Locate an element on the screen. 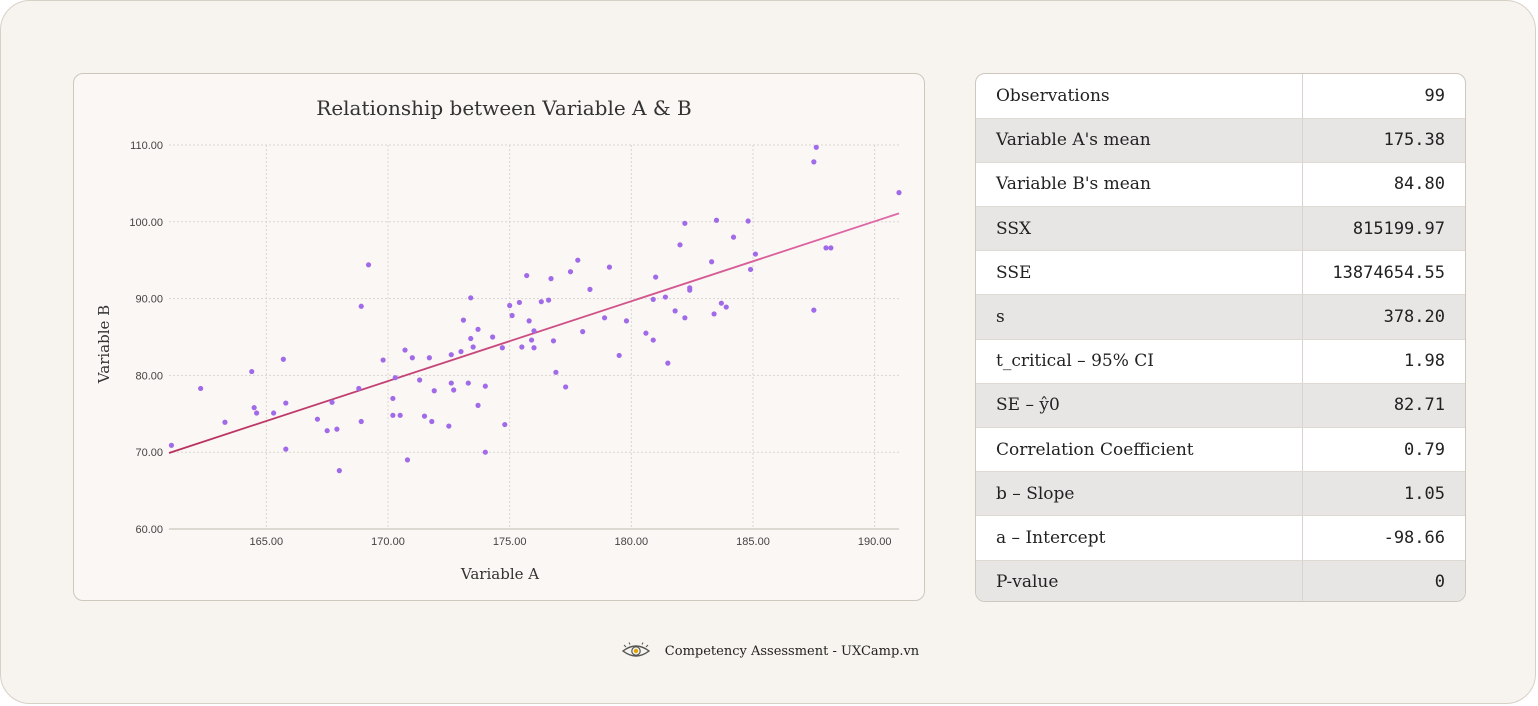 The image size is (1538, 706). stat-label: P-value is located at coordinates (1139, 580).